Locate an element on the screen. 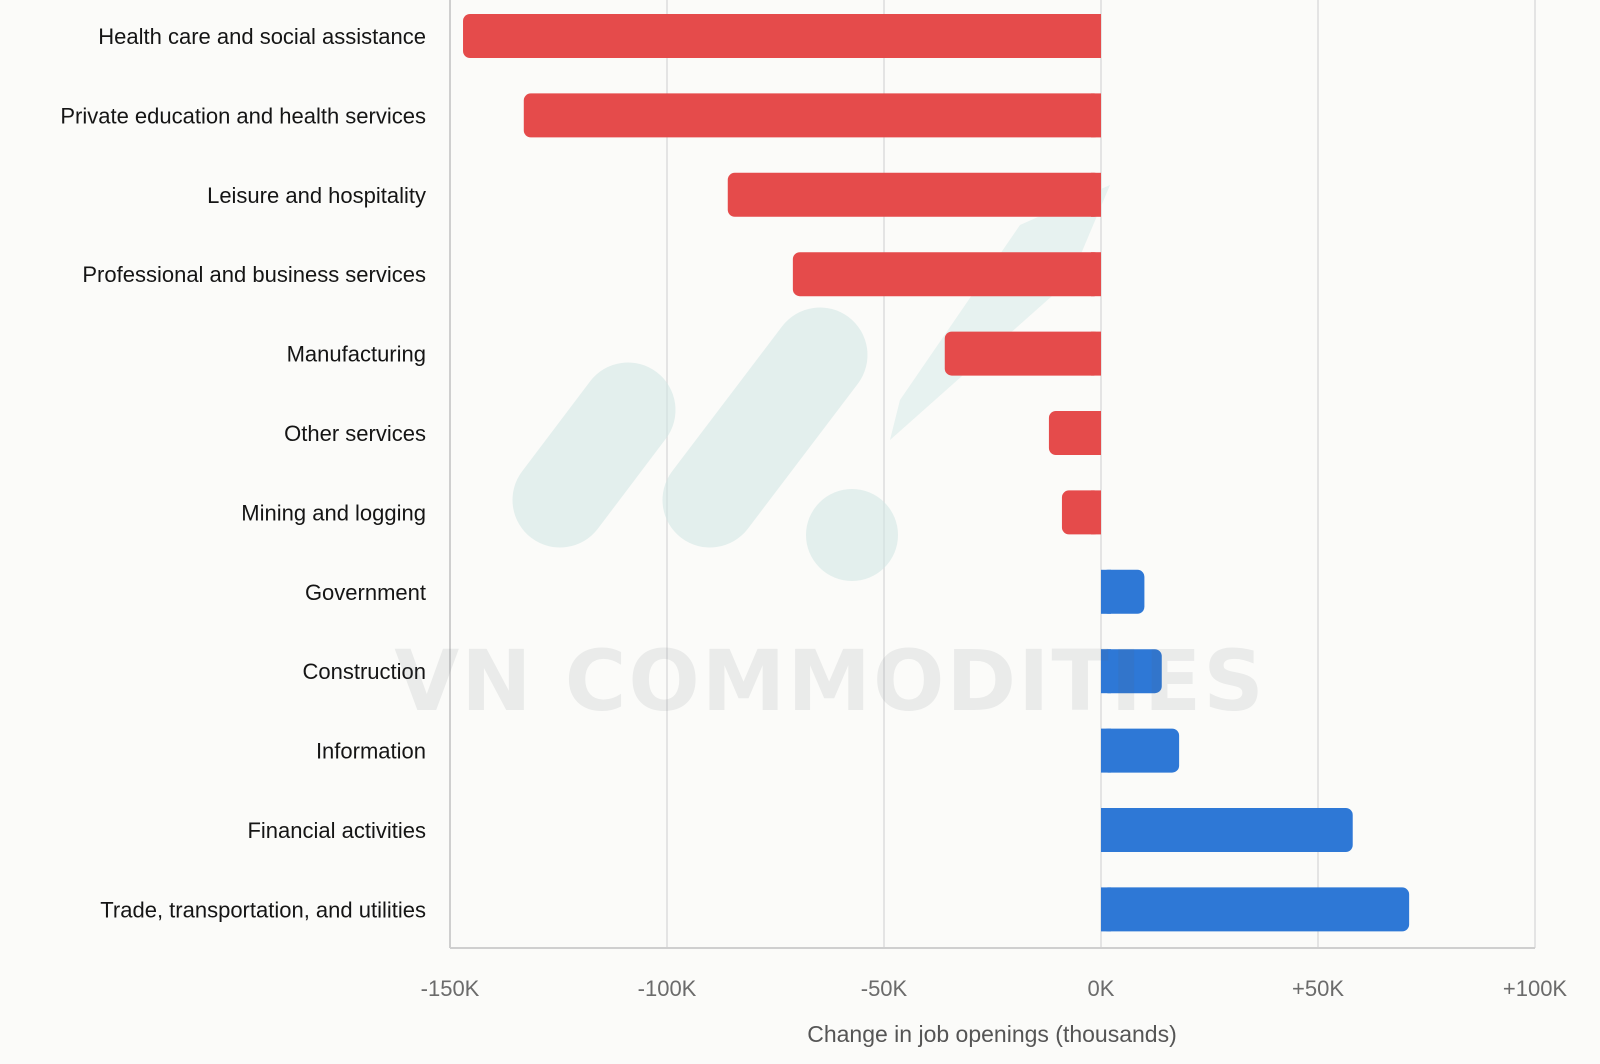 The height and width of the screenshot is (1064, 1600). category-label: Information is located at coordinates (371, 751).